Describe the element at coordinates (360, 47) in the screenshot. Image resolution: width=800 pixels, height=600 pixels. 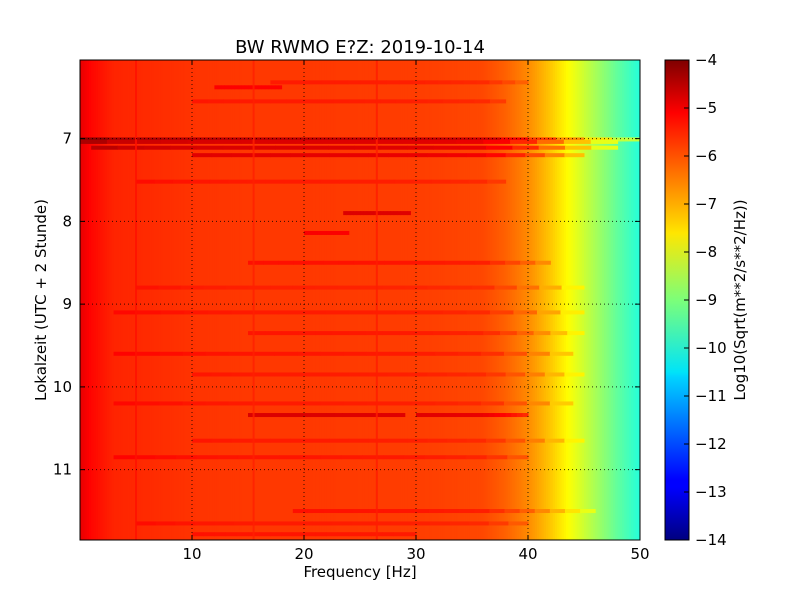
I see `chart-title: BW RWMO E?Z: 2019-10-14` at that location.